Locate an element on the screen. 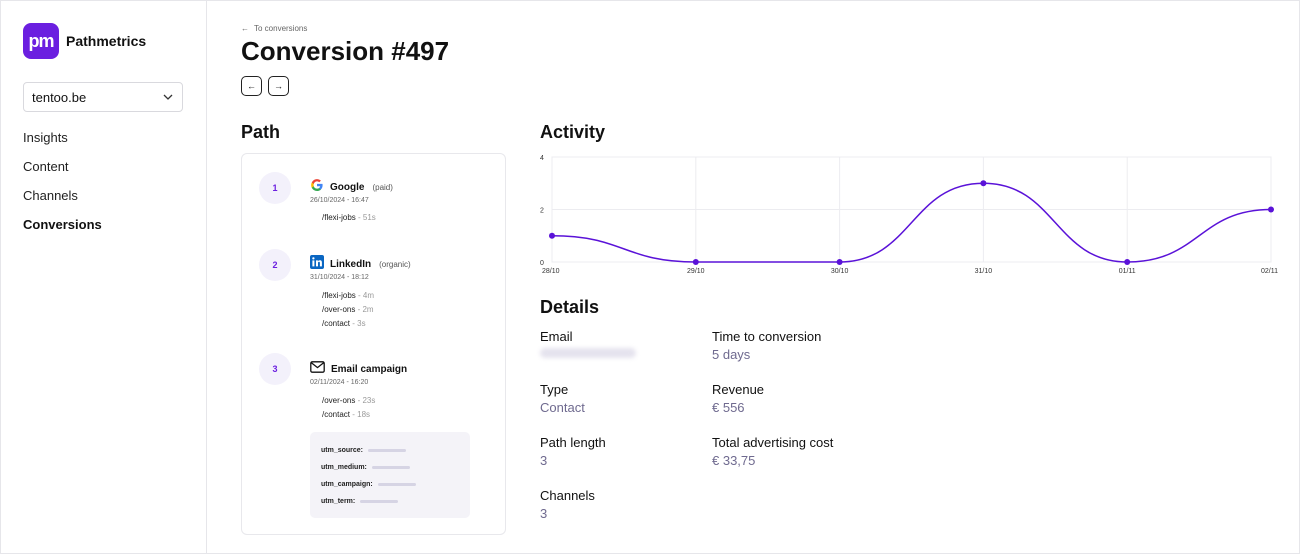 The height and width of the screenshot is (554, 1300). step-header: Email campaign is located at coordinates (358, 369).